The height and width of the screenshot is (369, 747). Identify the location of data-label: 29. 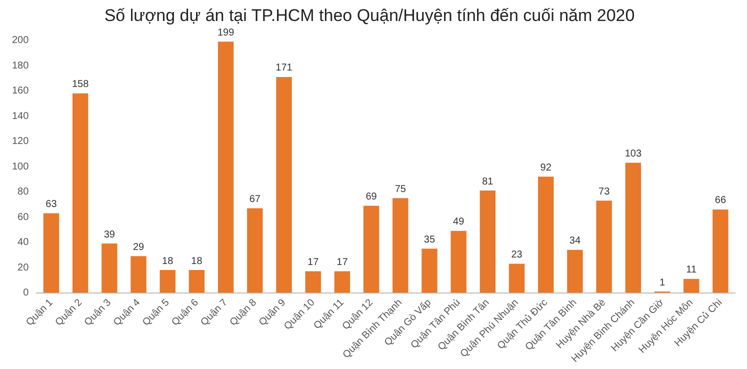
(138, 247).